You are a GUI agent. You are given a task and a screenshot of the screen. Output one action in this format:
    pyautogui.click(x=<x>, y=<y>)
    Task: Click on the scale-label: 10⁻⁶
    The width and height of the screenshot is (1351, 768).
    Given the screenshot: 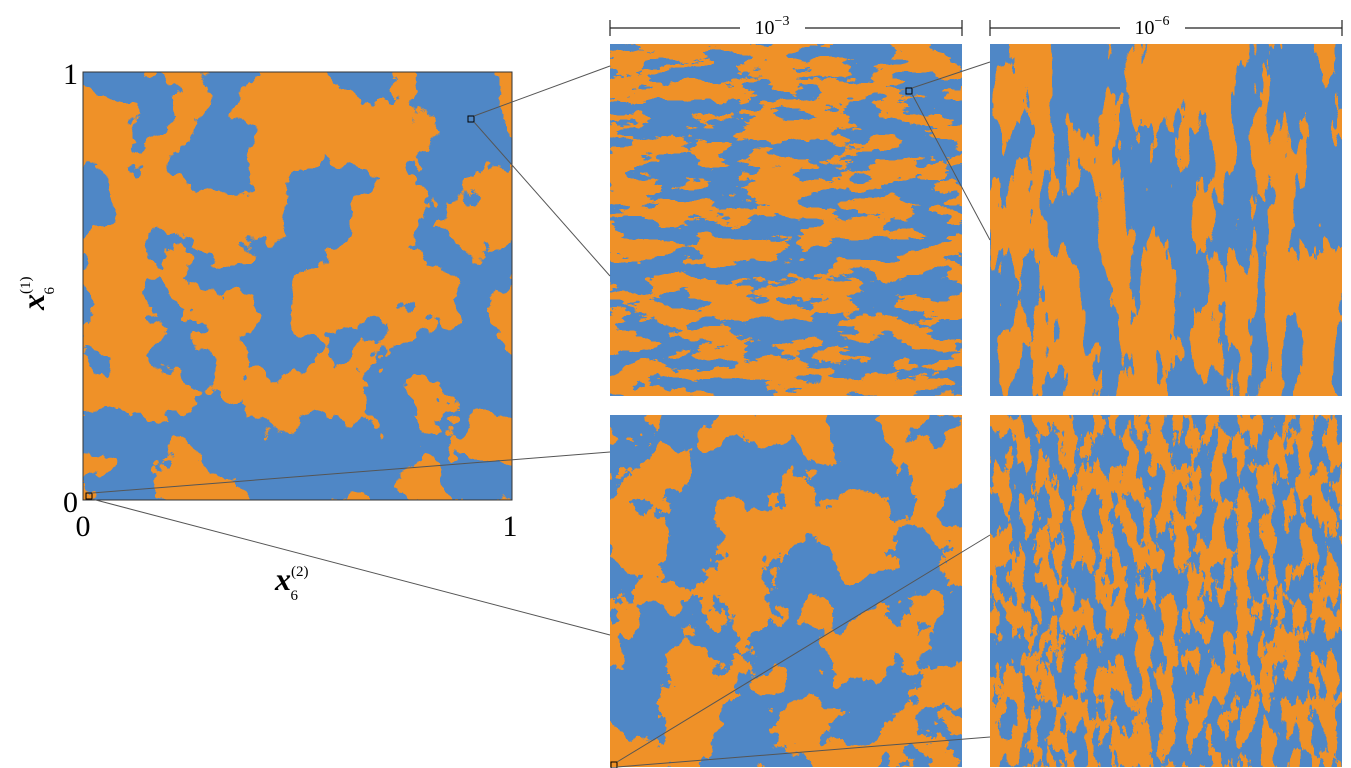 What is the action you would take?
    pyautogui.click(x=1152, y=26)
    